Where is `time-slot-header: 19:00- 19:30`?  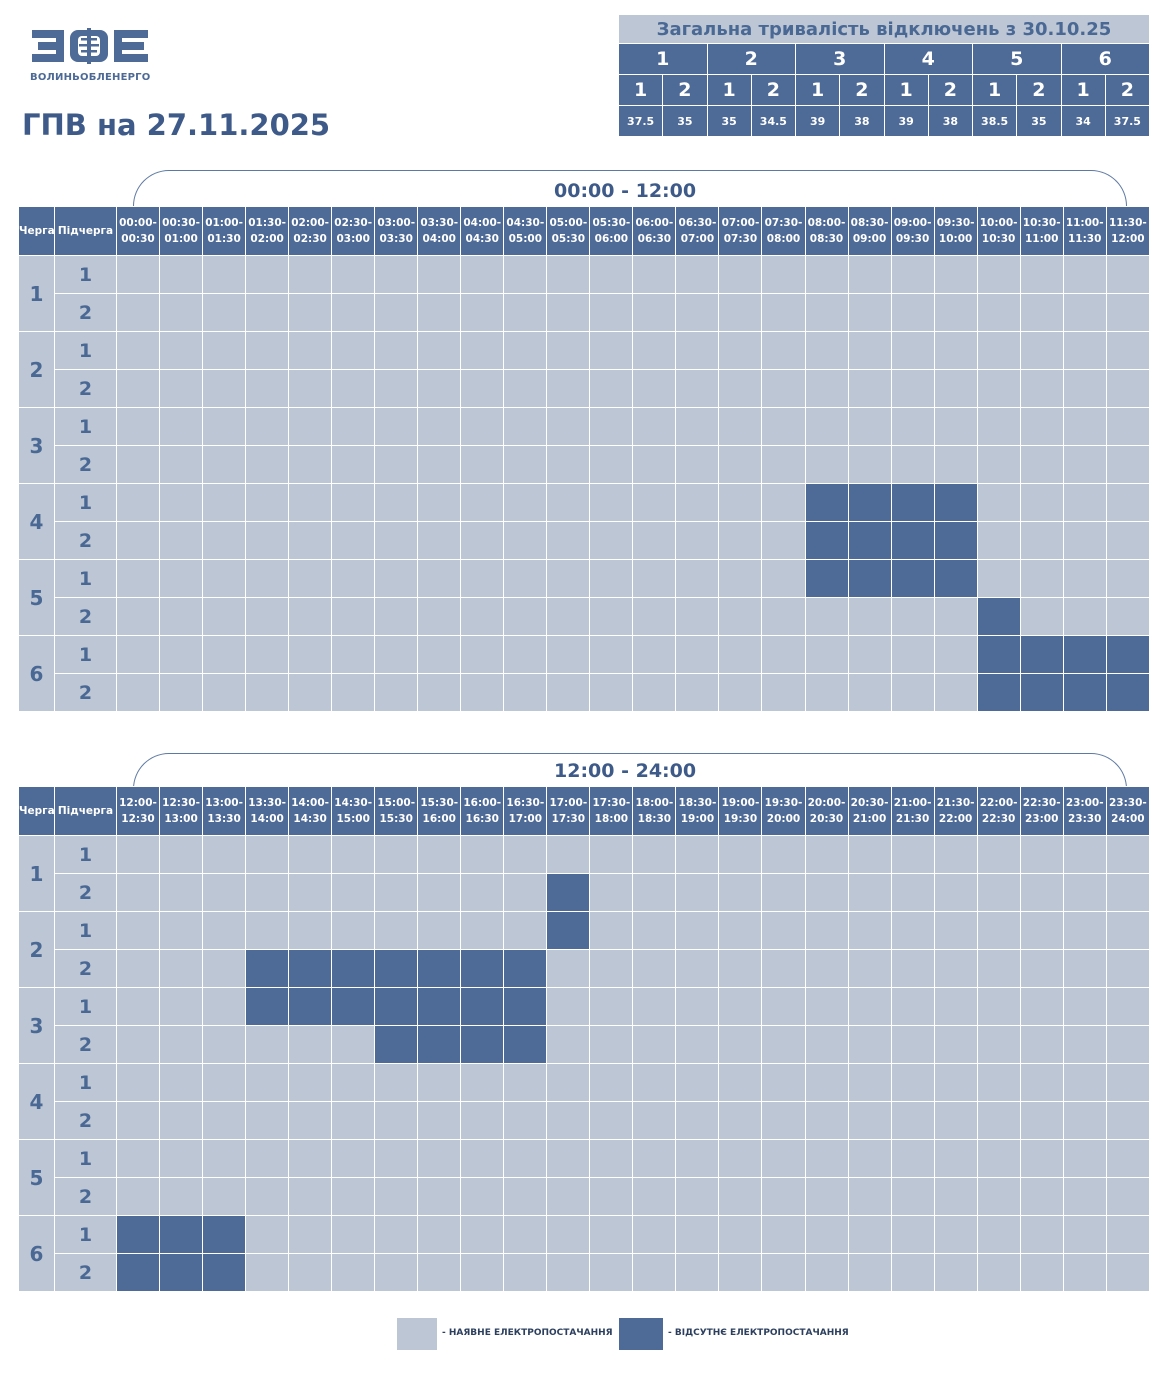 time-slot-header: 19:00- 19:30 is located at coordinates (740, 811).